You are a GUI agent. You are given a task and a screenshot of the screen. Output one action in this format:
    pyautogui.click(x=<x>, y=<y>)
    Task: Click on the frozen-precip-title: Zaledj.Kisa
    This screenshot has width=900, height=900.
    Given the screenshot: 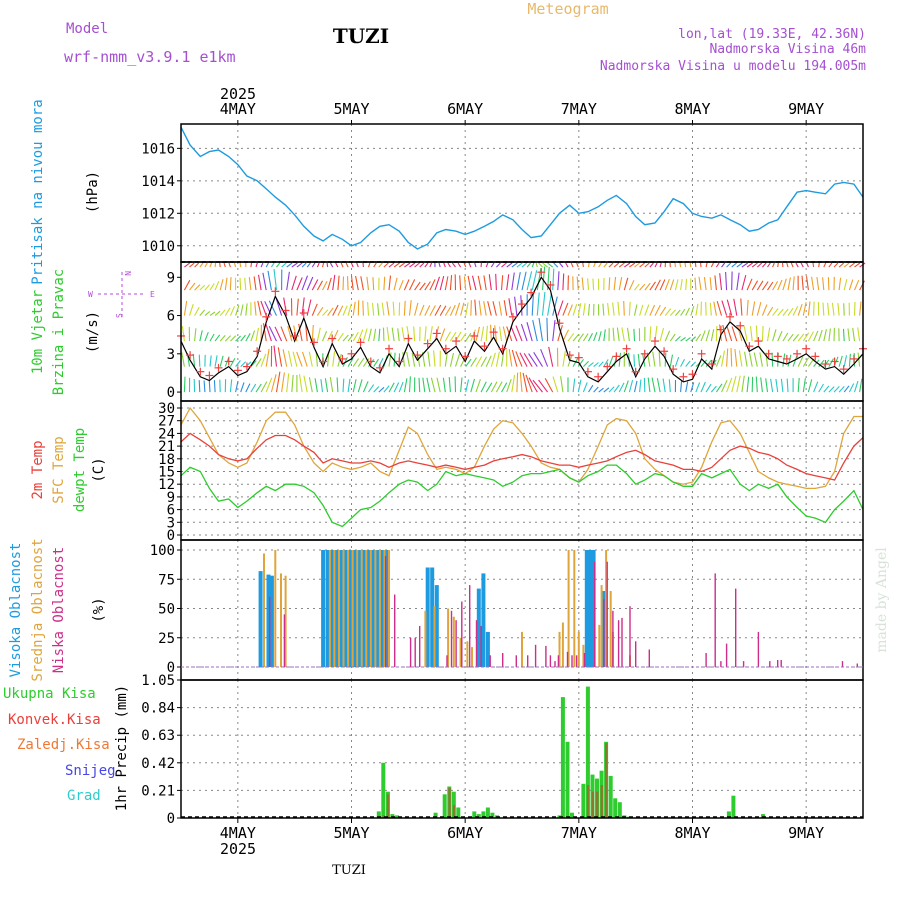 What is the action you would take?
    pyautogui.click(x=63, y=745)
    